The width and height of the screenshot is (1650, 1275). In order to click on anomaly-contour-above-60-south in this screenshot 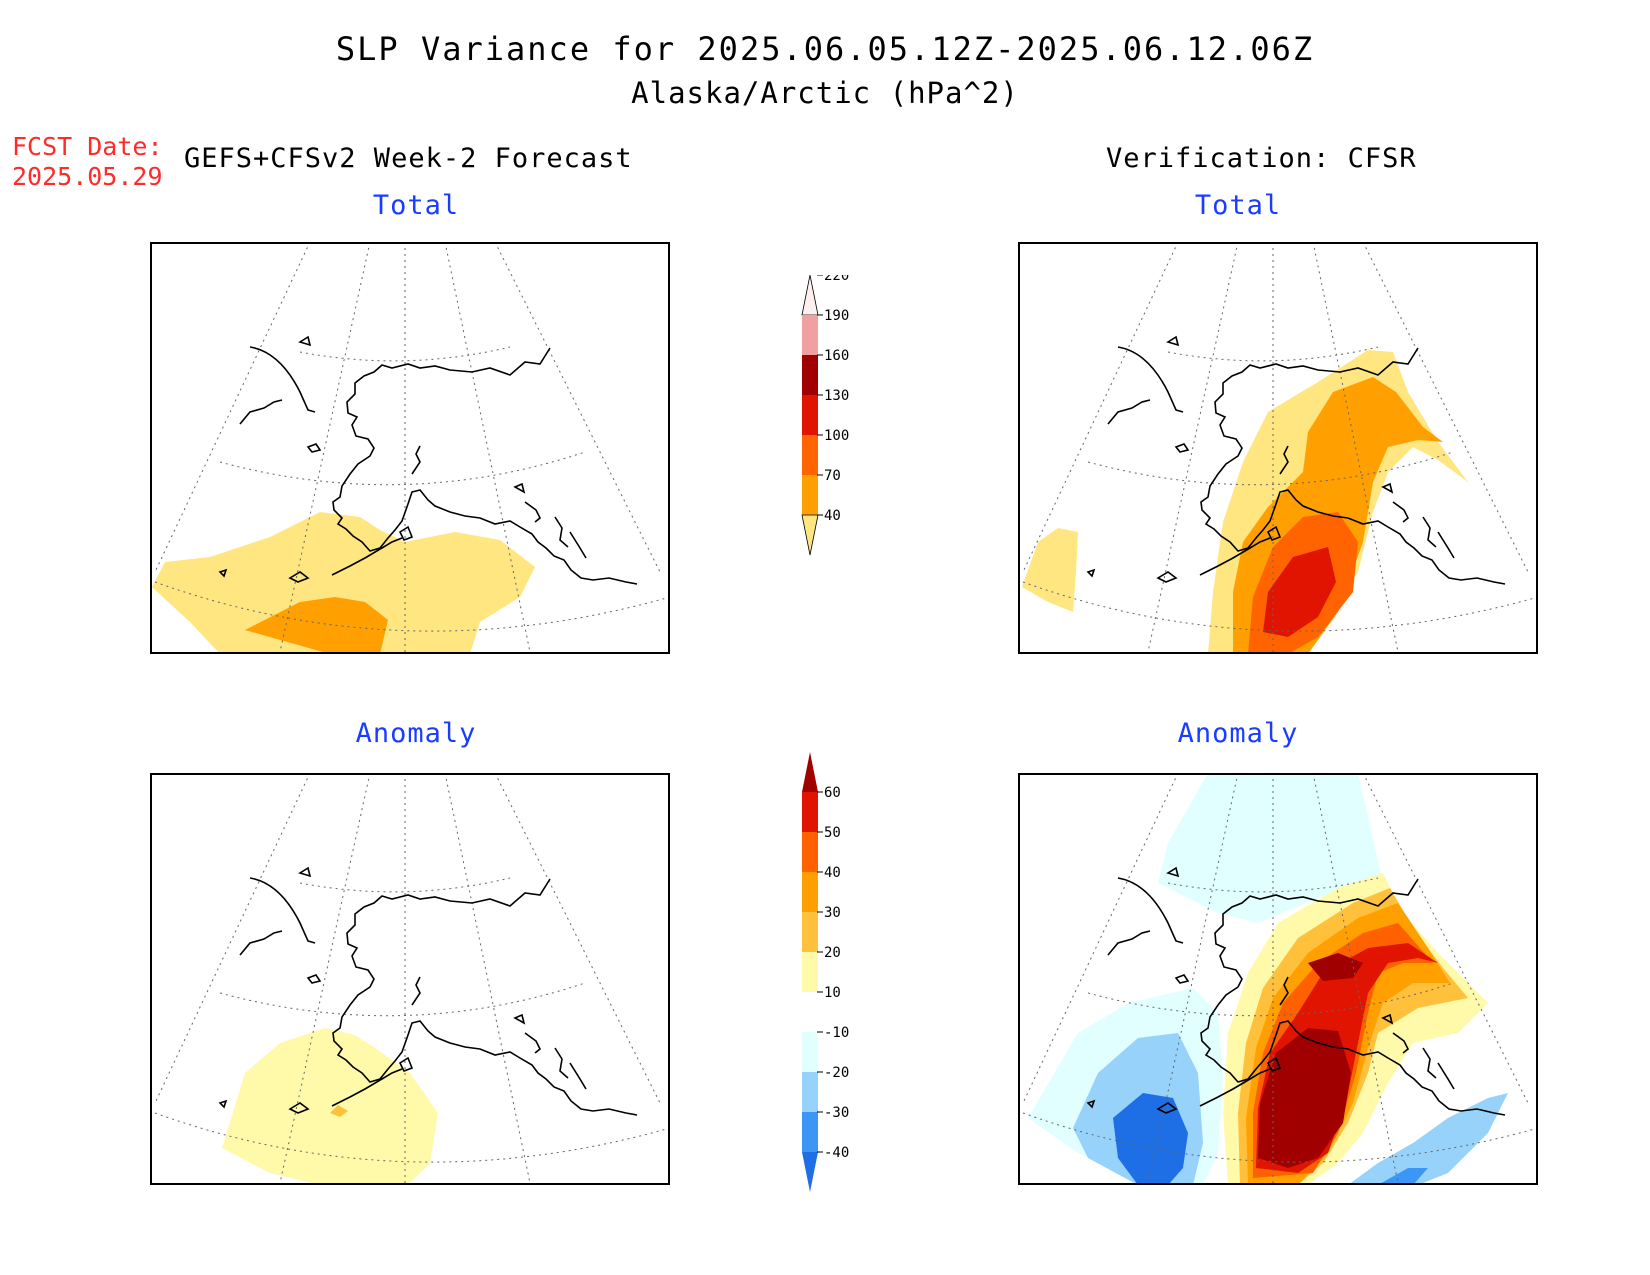, I will do `click(1304, 1098)`.